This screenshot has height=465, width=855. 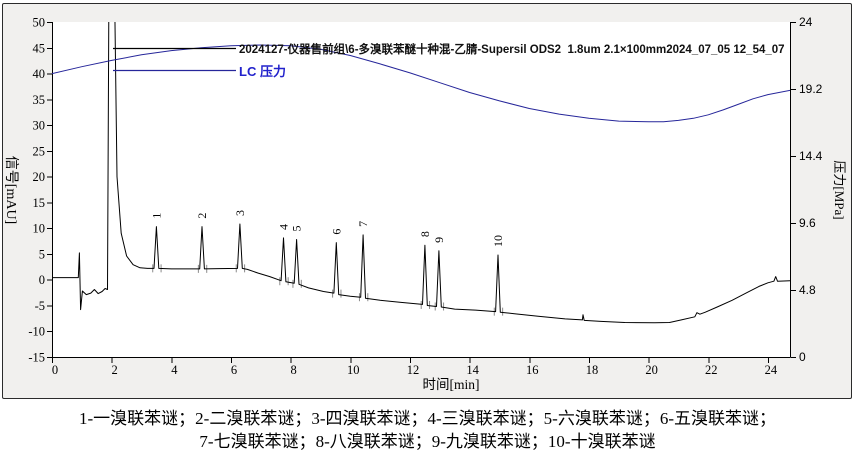 I want to click on peak-number-label: 8, so click(x=425, y=234).